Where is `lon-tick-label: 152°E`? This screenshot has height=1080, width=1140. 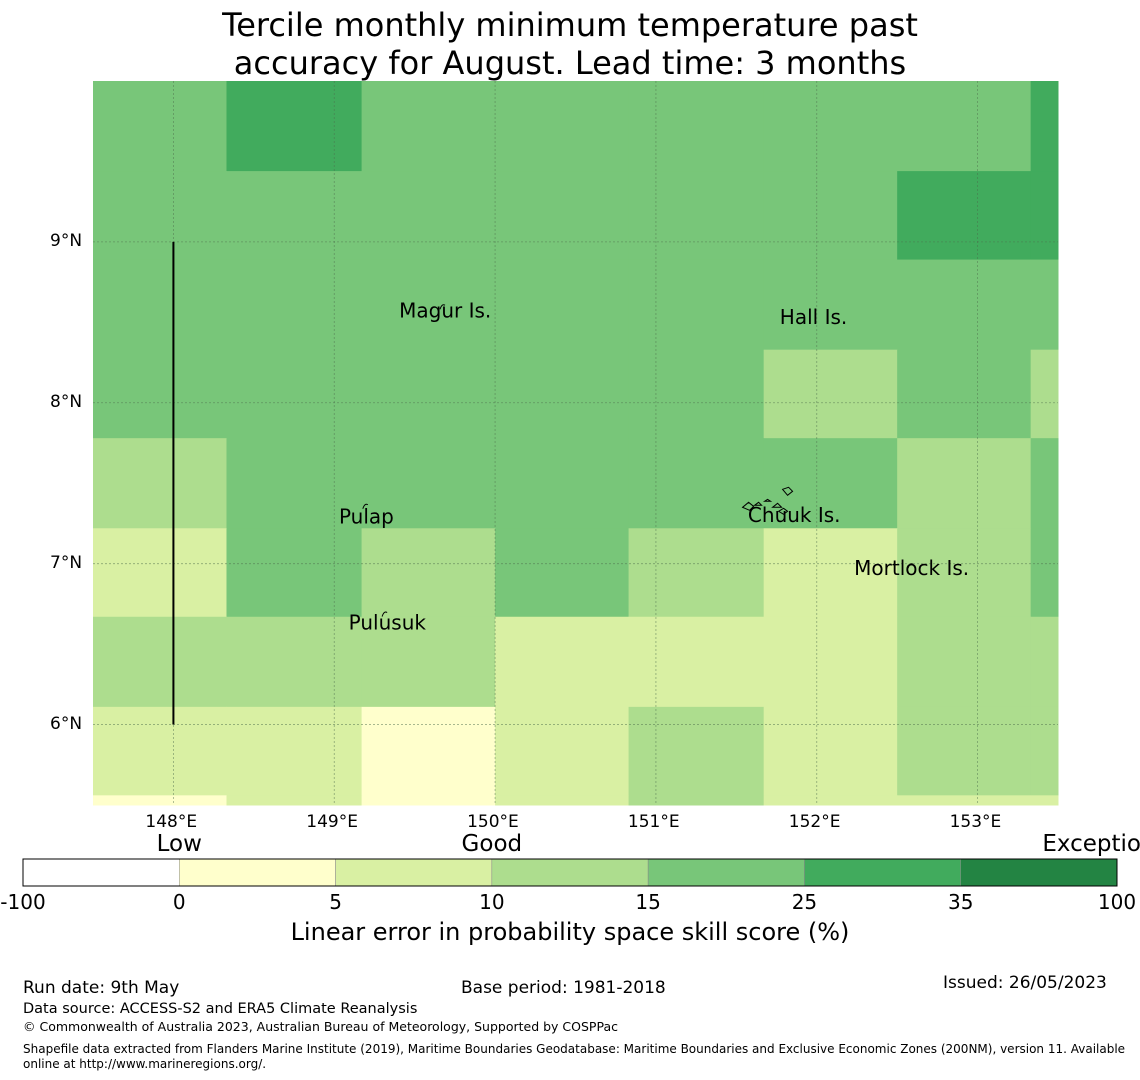
lon-tick-label: 152°E is located at coordinates (814, 822).